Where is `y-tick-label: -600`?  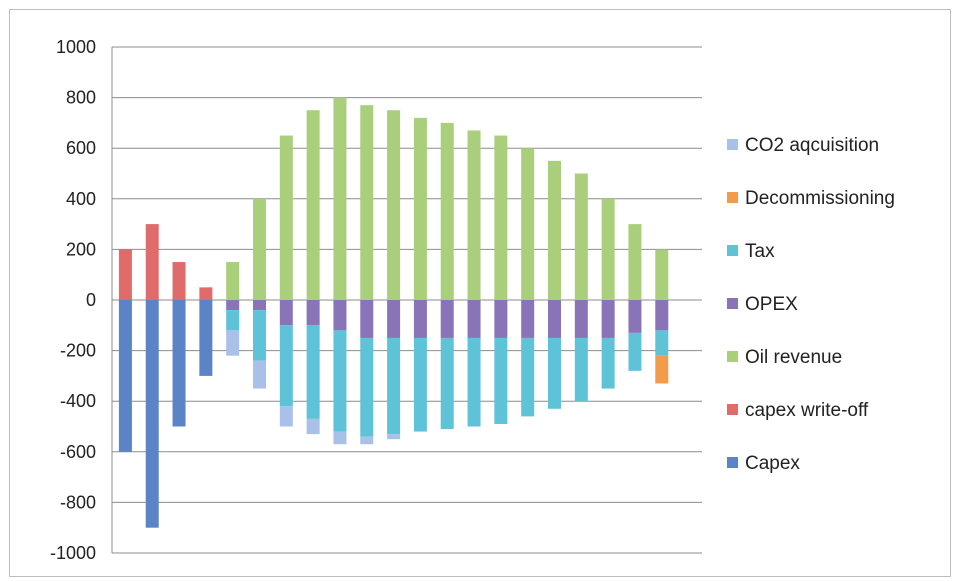
y-tick-label: -600 is located at coordinates (78, 452).